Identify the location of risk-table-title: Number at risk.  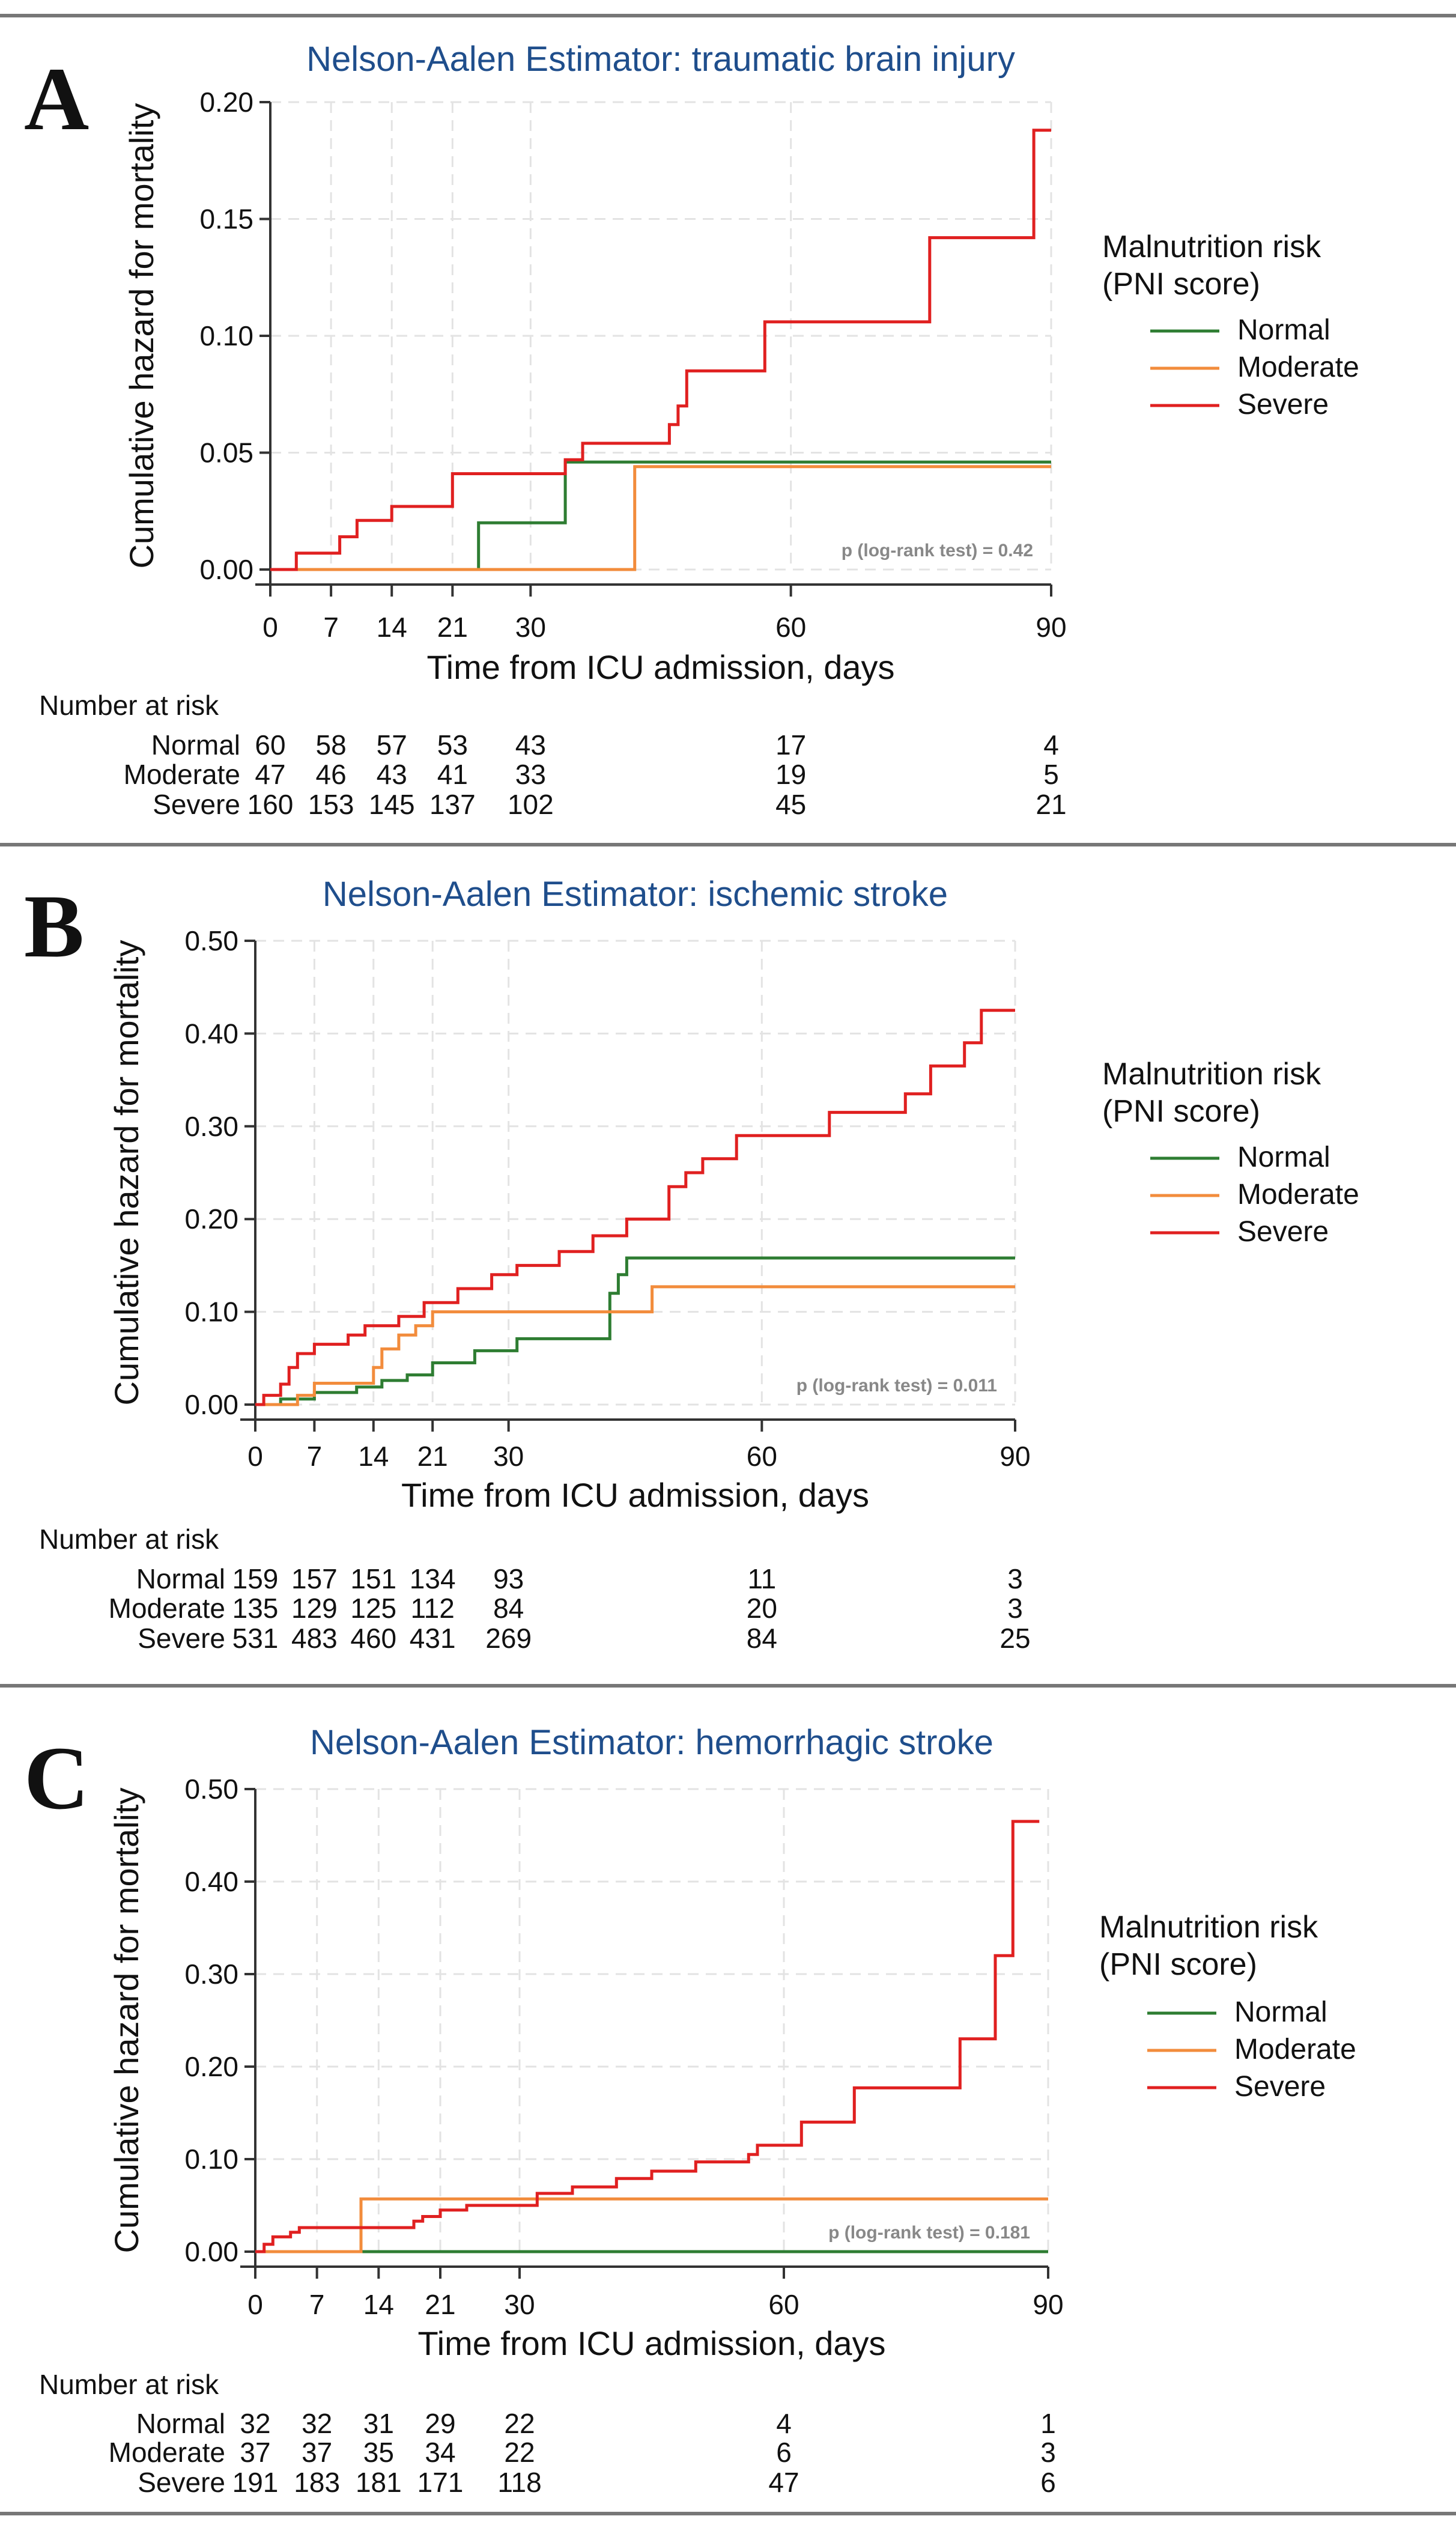
(129, 1539).